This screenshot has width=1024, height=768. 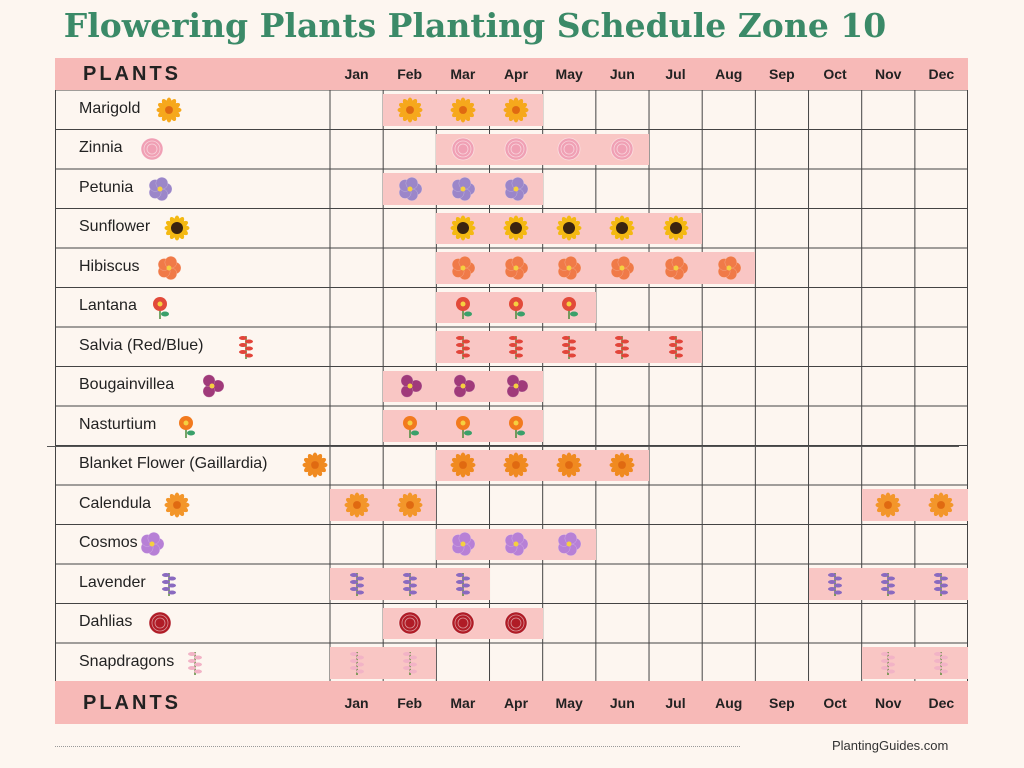 What do you see at coordinates (782, 702) in the screenshot?
I see `month-label-bottom: Sep` at bounding box center [782, 702].